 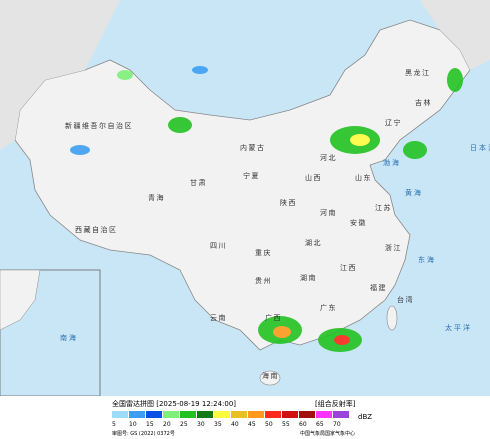 What do you see at coordinates (313, 177) in the screenshot?
I see `region-label: 山西` at bounding box center [313, 177].